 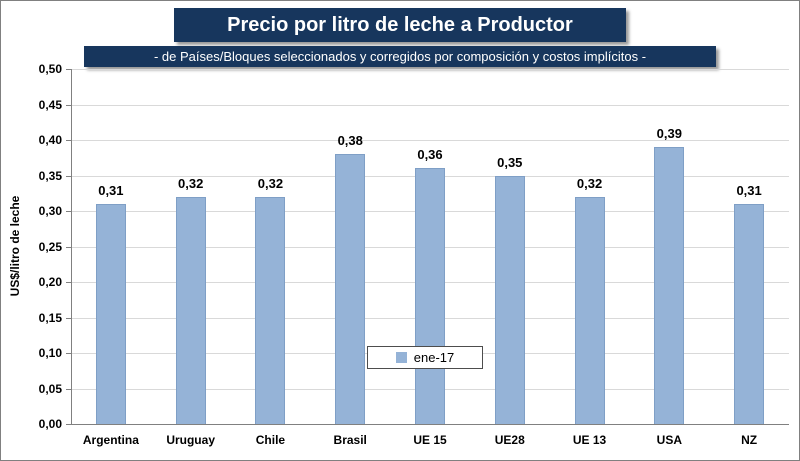 What do you see at coordinates (71, 246) in the screenshot?
I see `y-axis-line` at bounding box center [71, 246].